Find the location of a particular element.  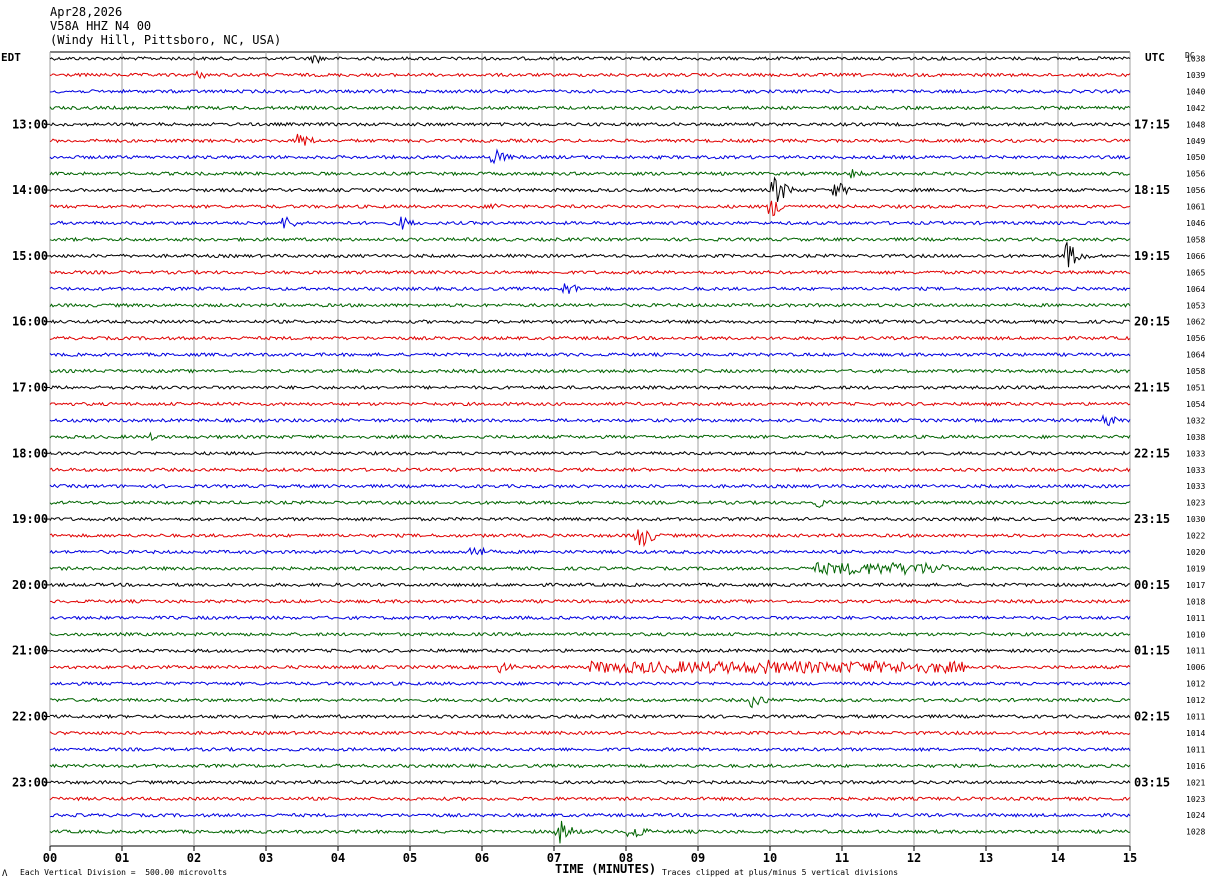

dc-offset-label: 1061 is located at coordinates (1195, 207).